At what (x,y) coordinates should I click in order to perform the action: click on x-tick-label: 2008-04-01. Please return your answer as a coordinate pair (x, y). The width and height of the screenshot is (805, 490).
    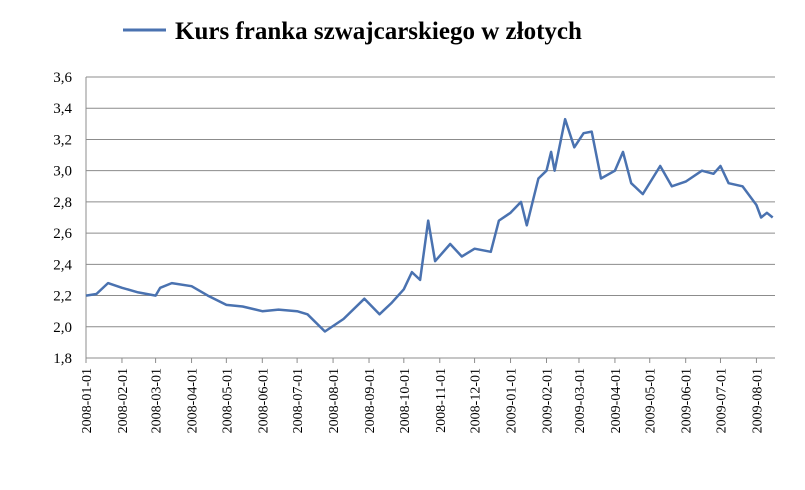
    Looking at the image, I should click on (193, 400).